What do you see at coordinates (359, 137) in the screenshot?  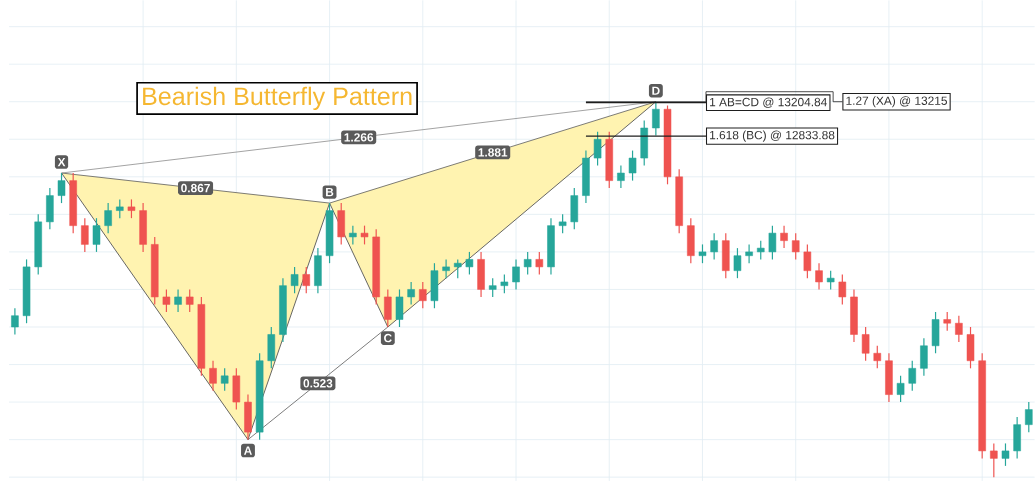 I see `annotation: 1.266` at bounding box center [359, 137].